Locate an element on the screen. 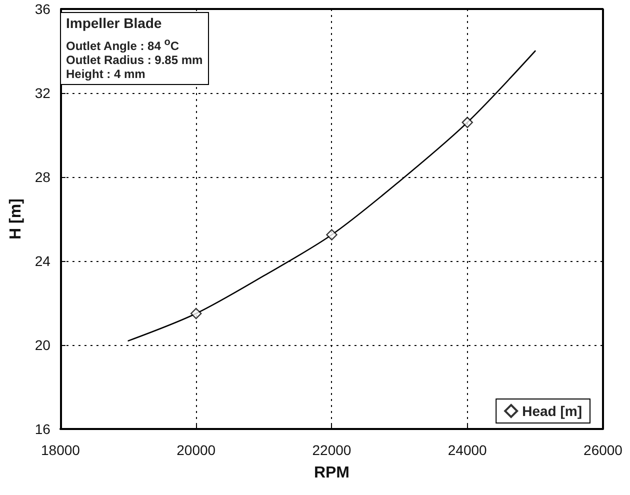 The height and width of the screenshot is (495, 630). x-tick-label: 18000 is located at coordinates (60, 450).